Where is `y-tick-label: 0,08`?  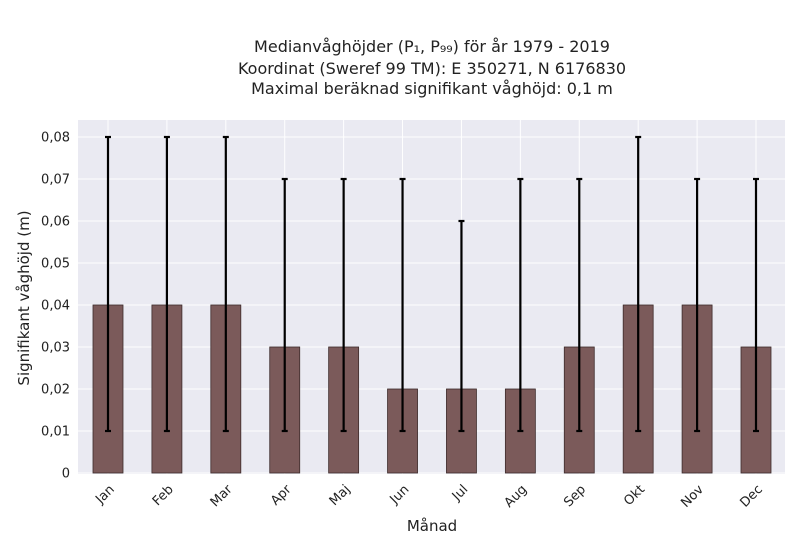 y-tick-label: 0,08 is located at coordinates (55, 138).